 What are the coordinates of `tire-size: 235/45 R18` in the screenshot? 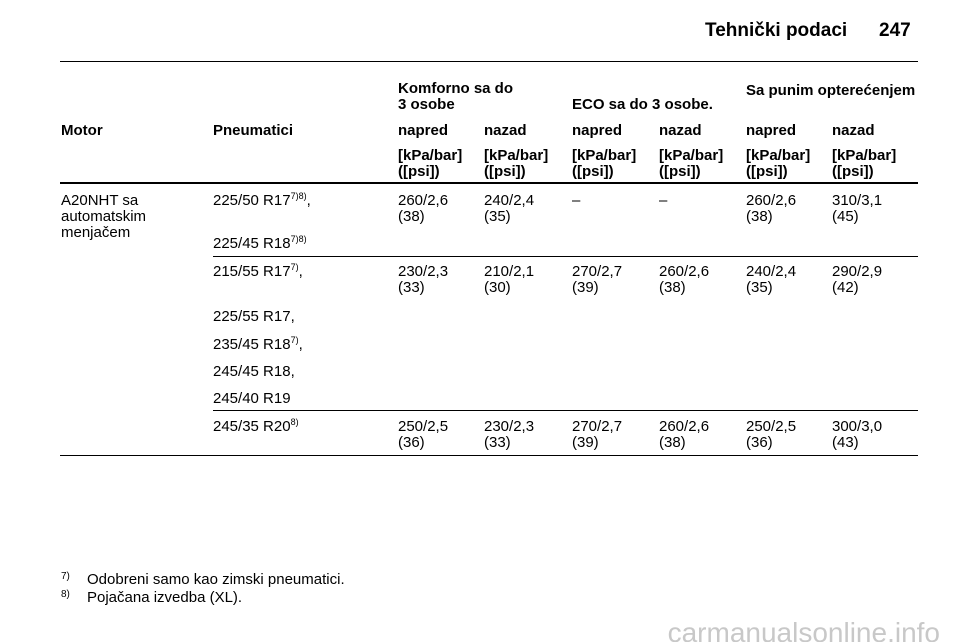 It's located at (252, 344).